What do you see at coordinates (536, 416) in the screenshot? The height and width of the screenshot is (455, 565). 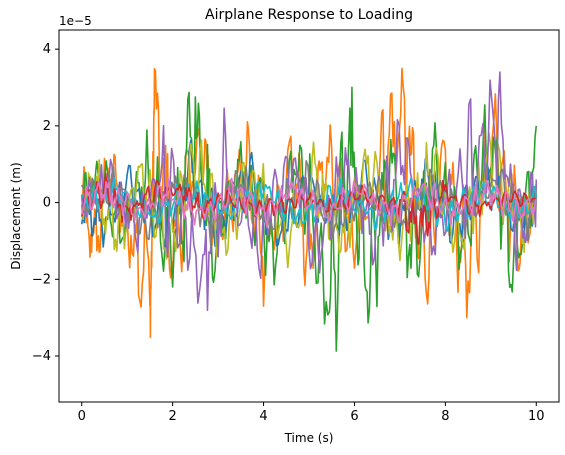 I see `x-tick-label: 10` at bounding box center [536, 416].